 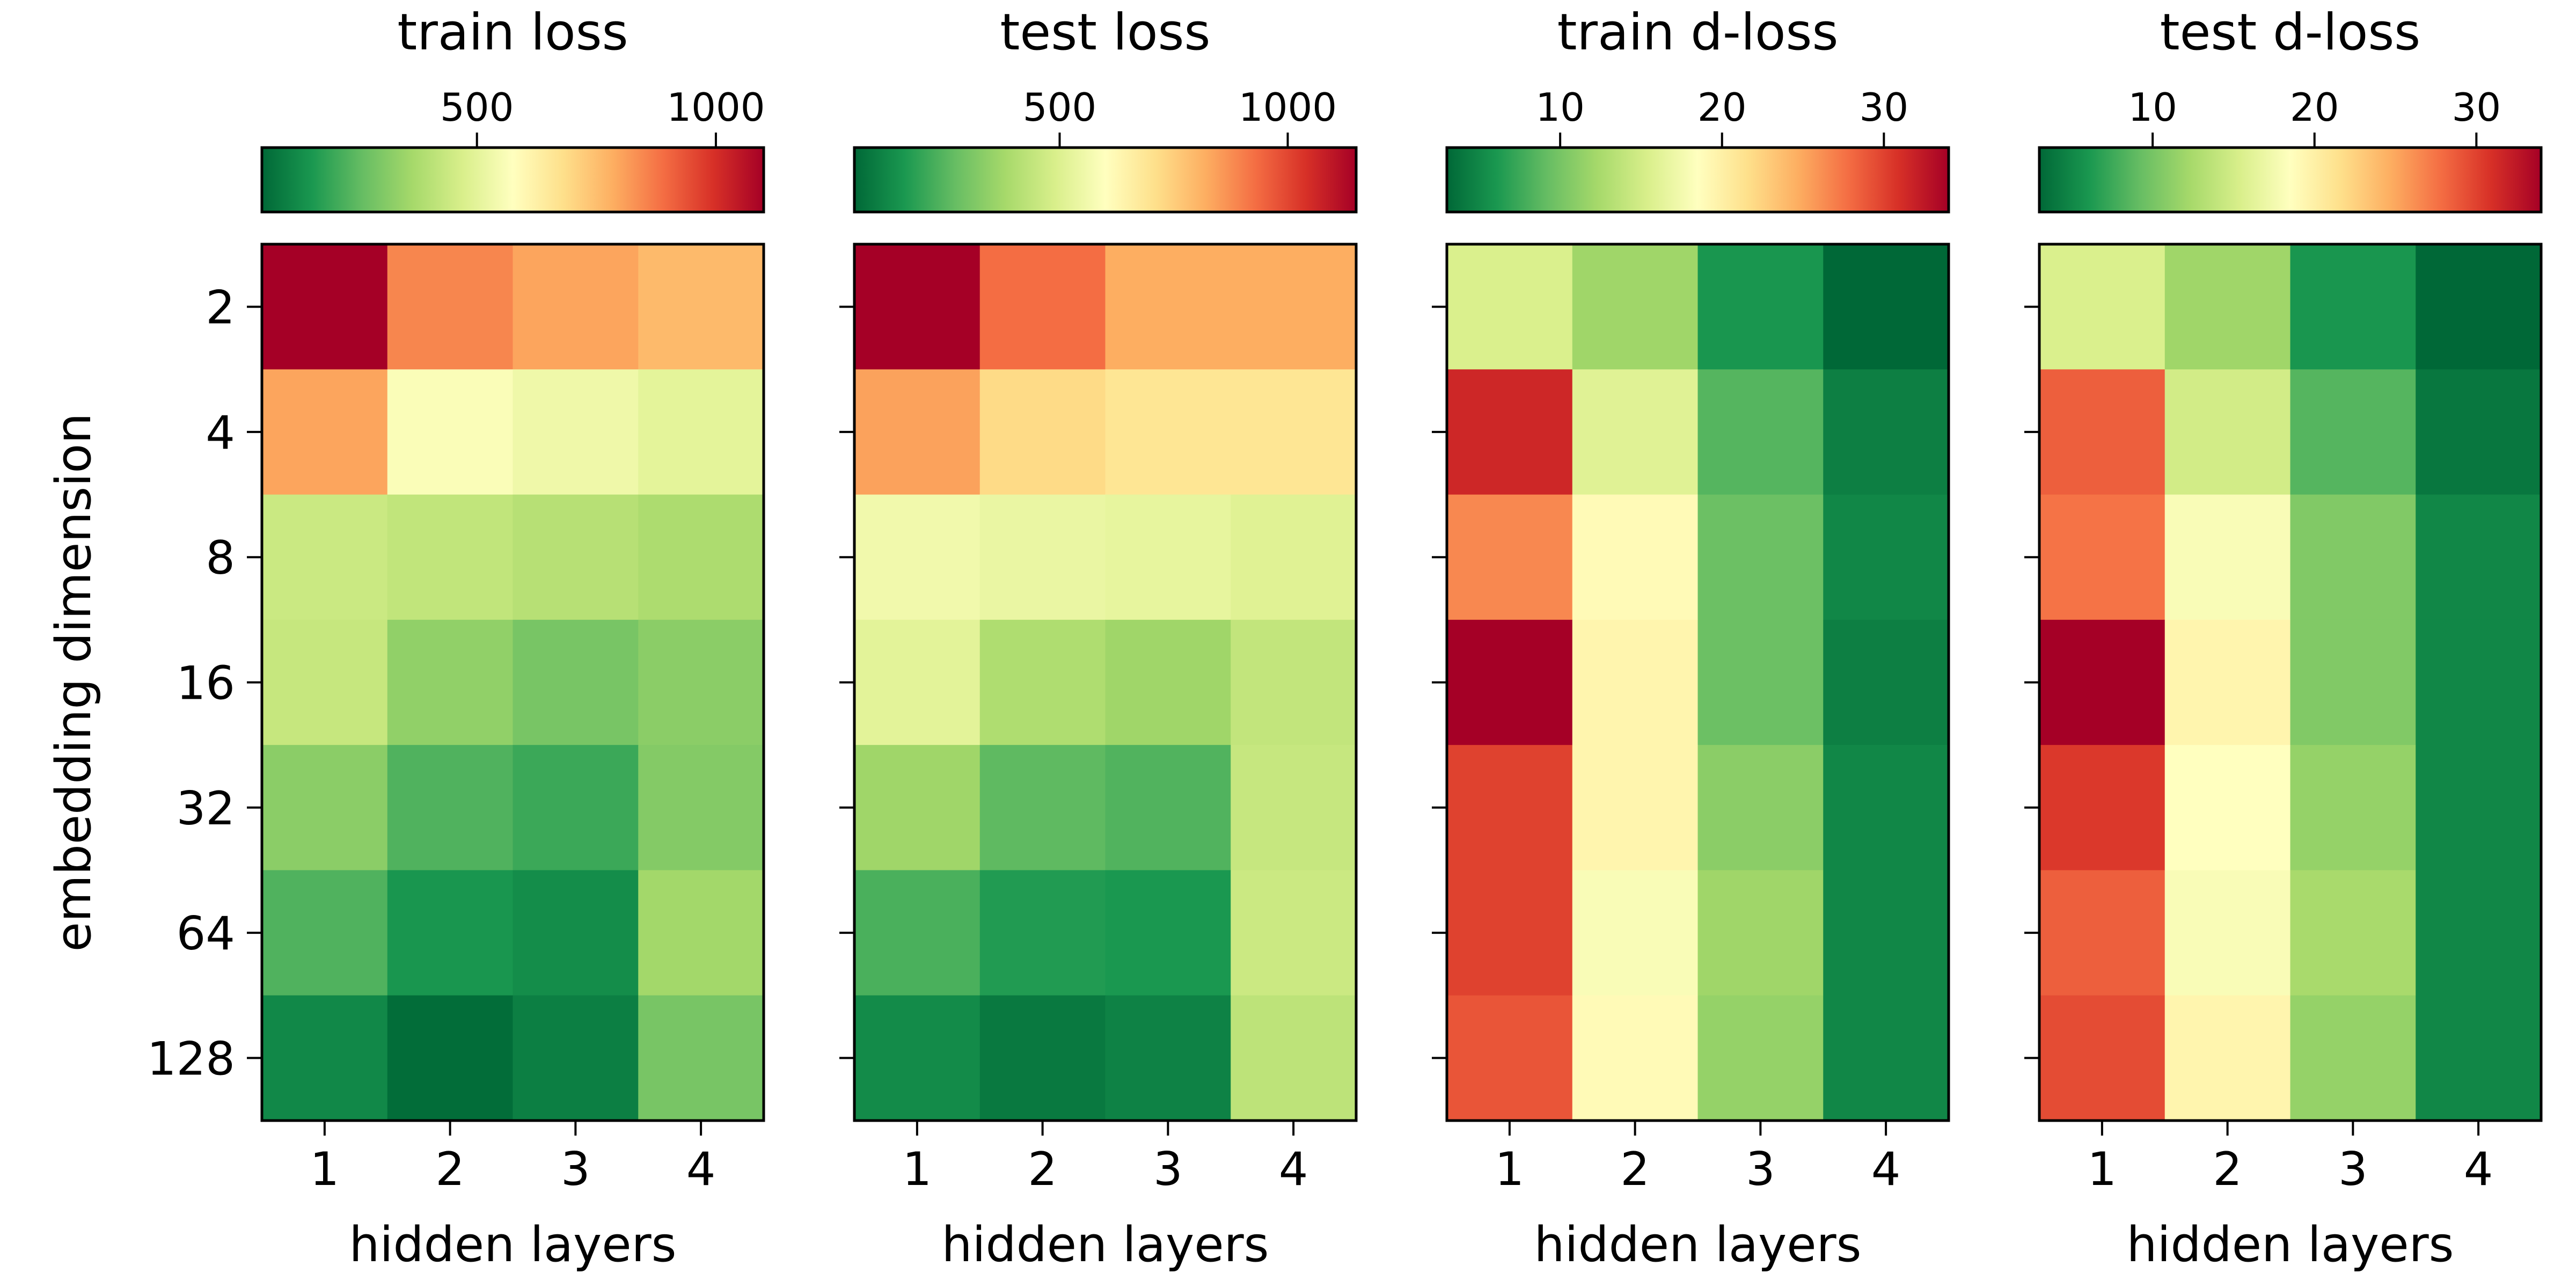 I want to click on y-tick-label: 4, so click(x=220, y=433).